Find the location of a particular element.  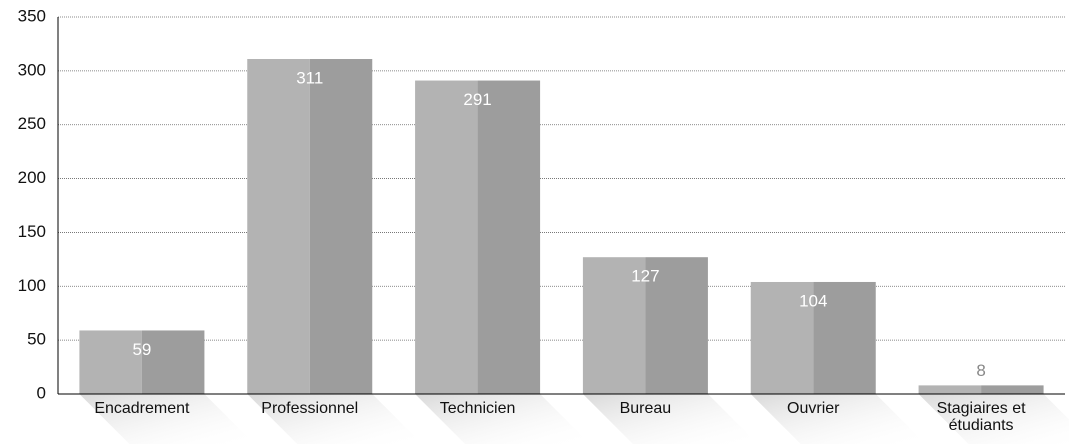

x-tick-label: Bureau is located at coordinates (645, 408).